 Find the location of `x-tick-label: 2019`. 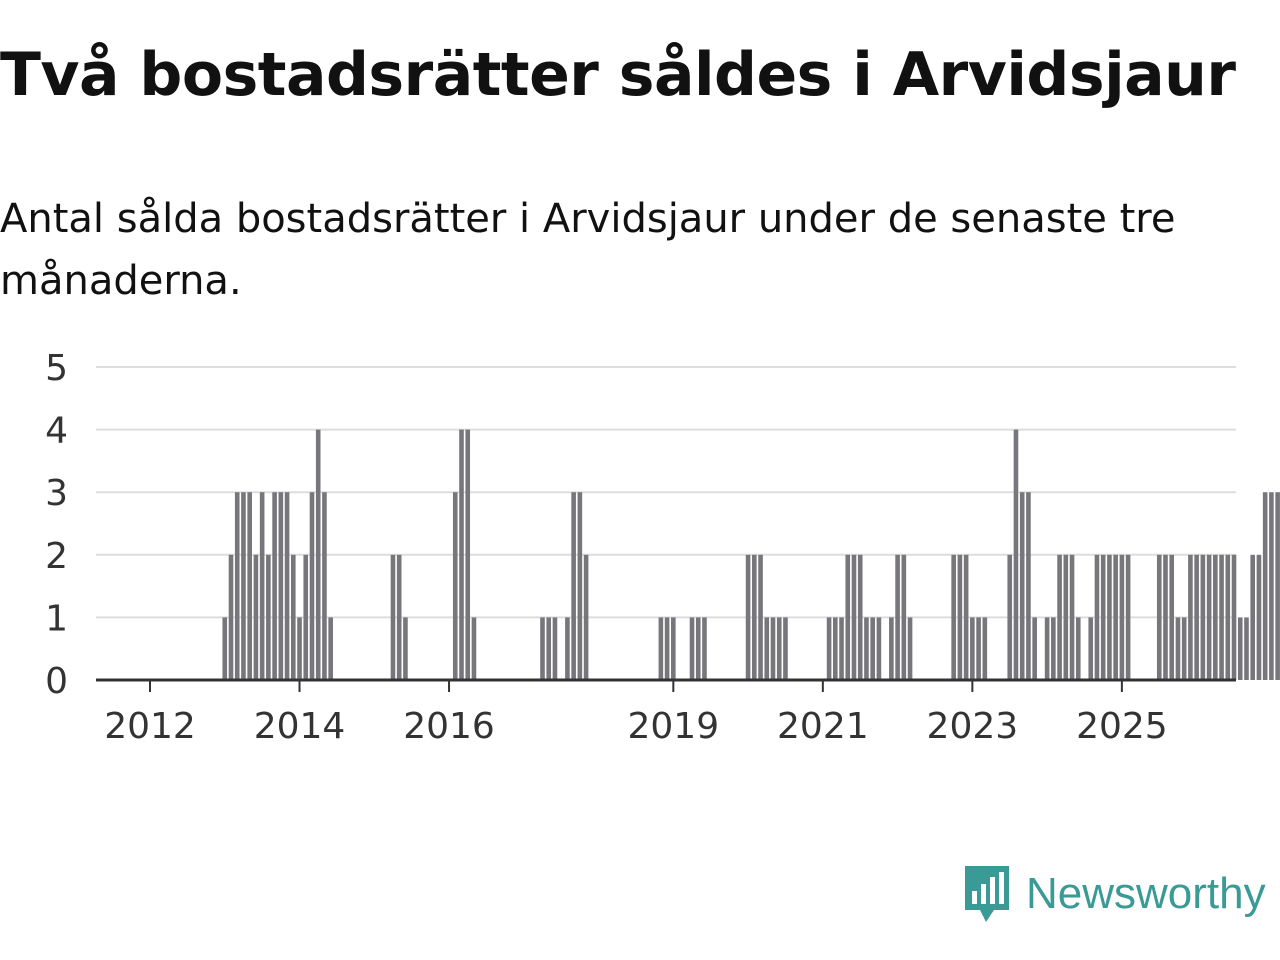

x-tick-label: 2019 is located at coordinates (674, 726).